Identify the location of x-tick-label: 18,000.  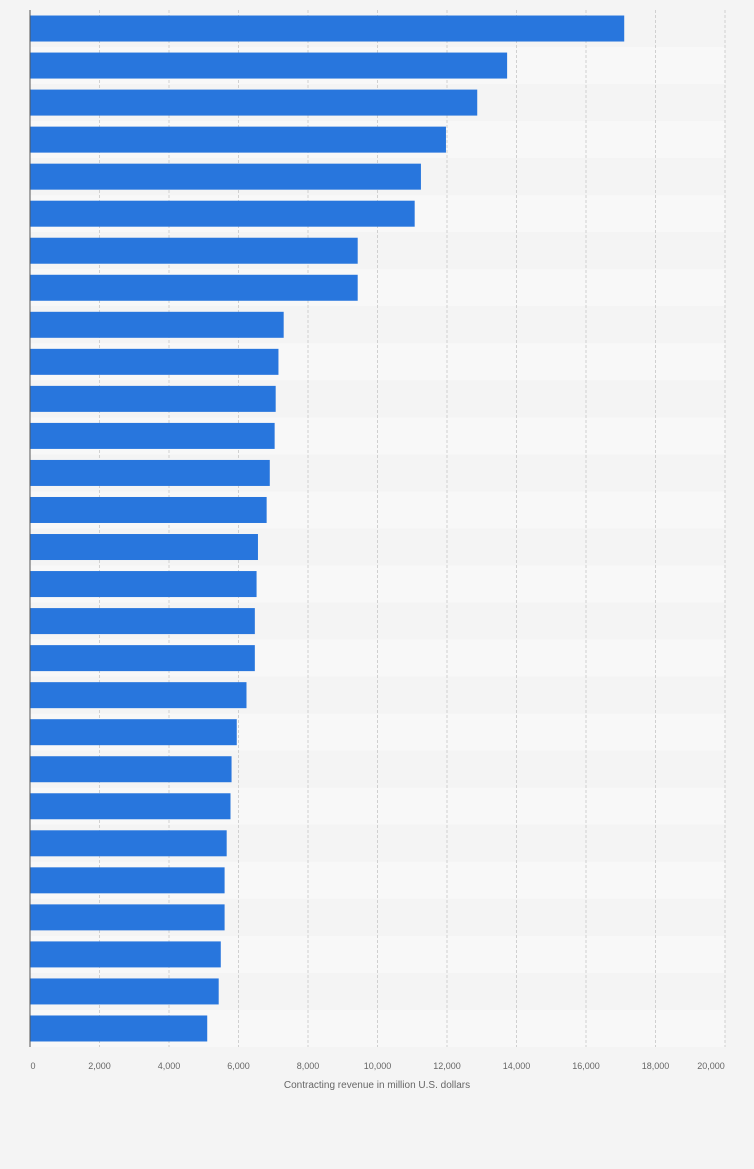
(656, 1066).